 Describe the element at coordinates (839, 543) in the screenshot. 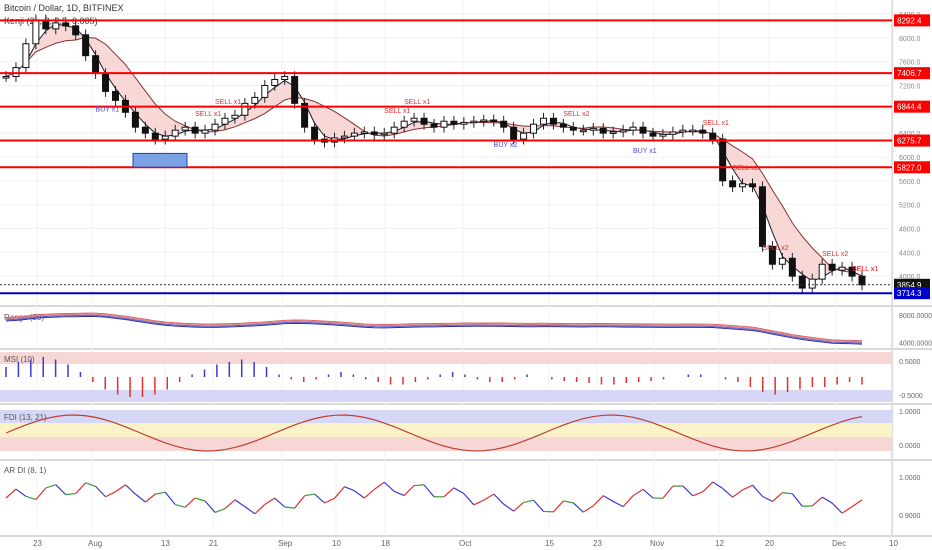

I see `x-tick-label: Dec` at that location.